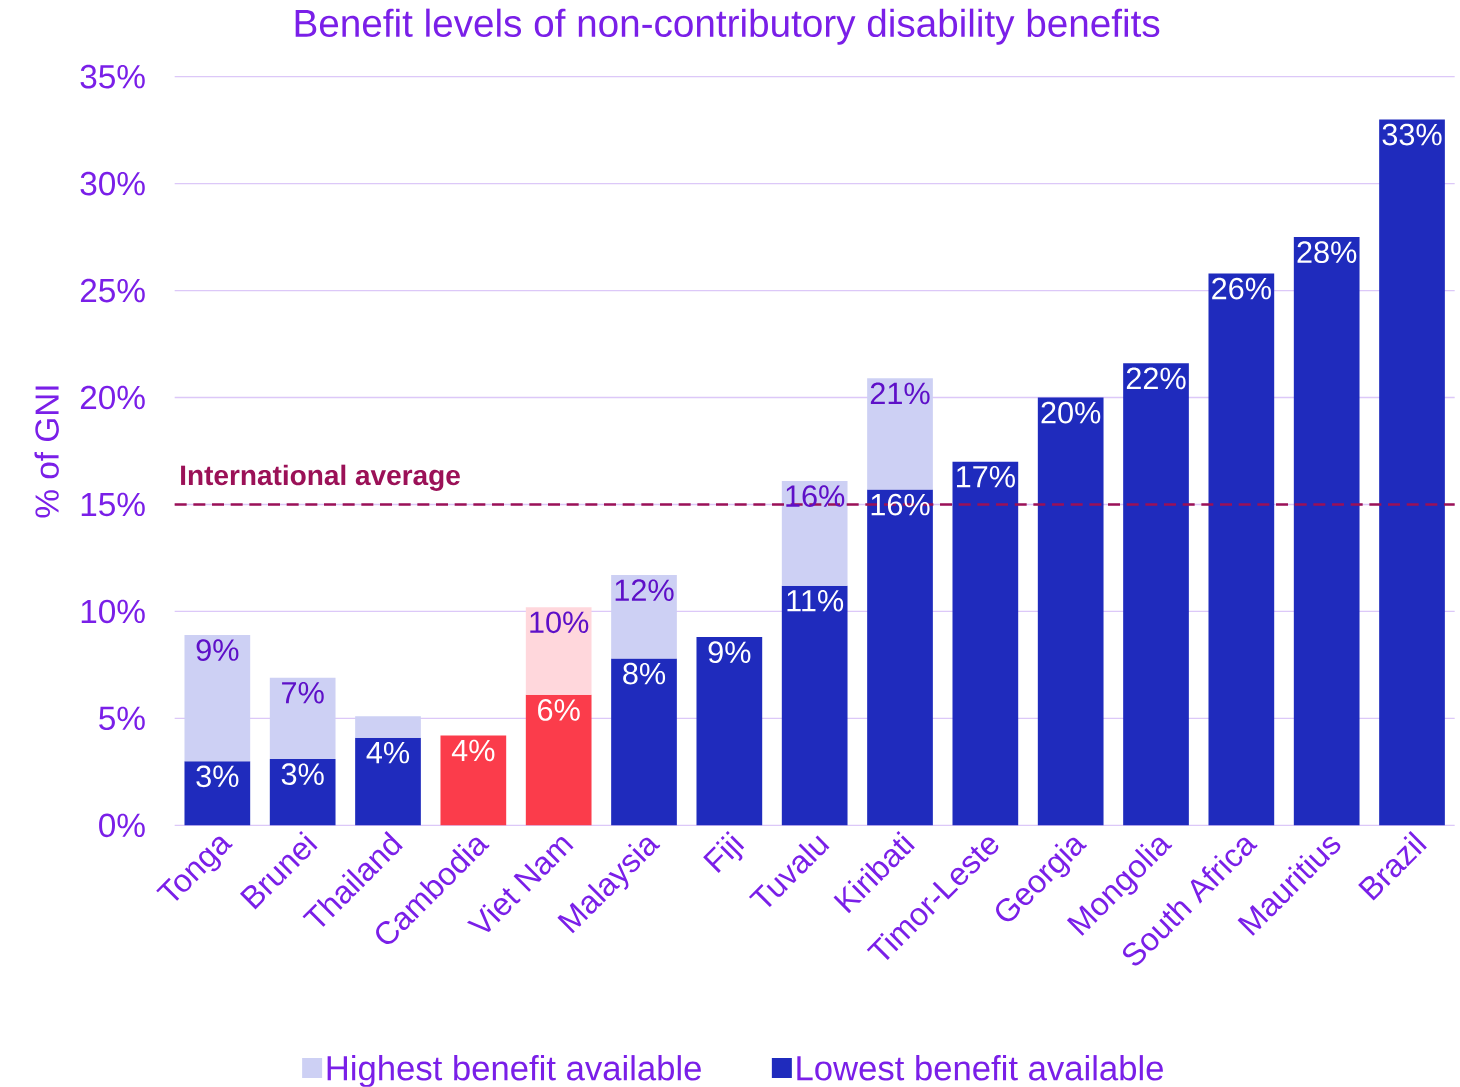  Describe the element at coordinates (727, 26) in the screenshot. I see `chart-title: Benefit levels of non-contributory disability benefits` at that location.